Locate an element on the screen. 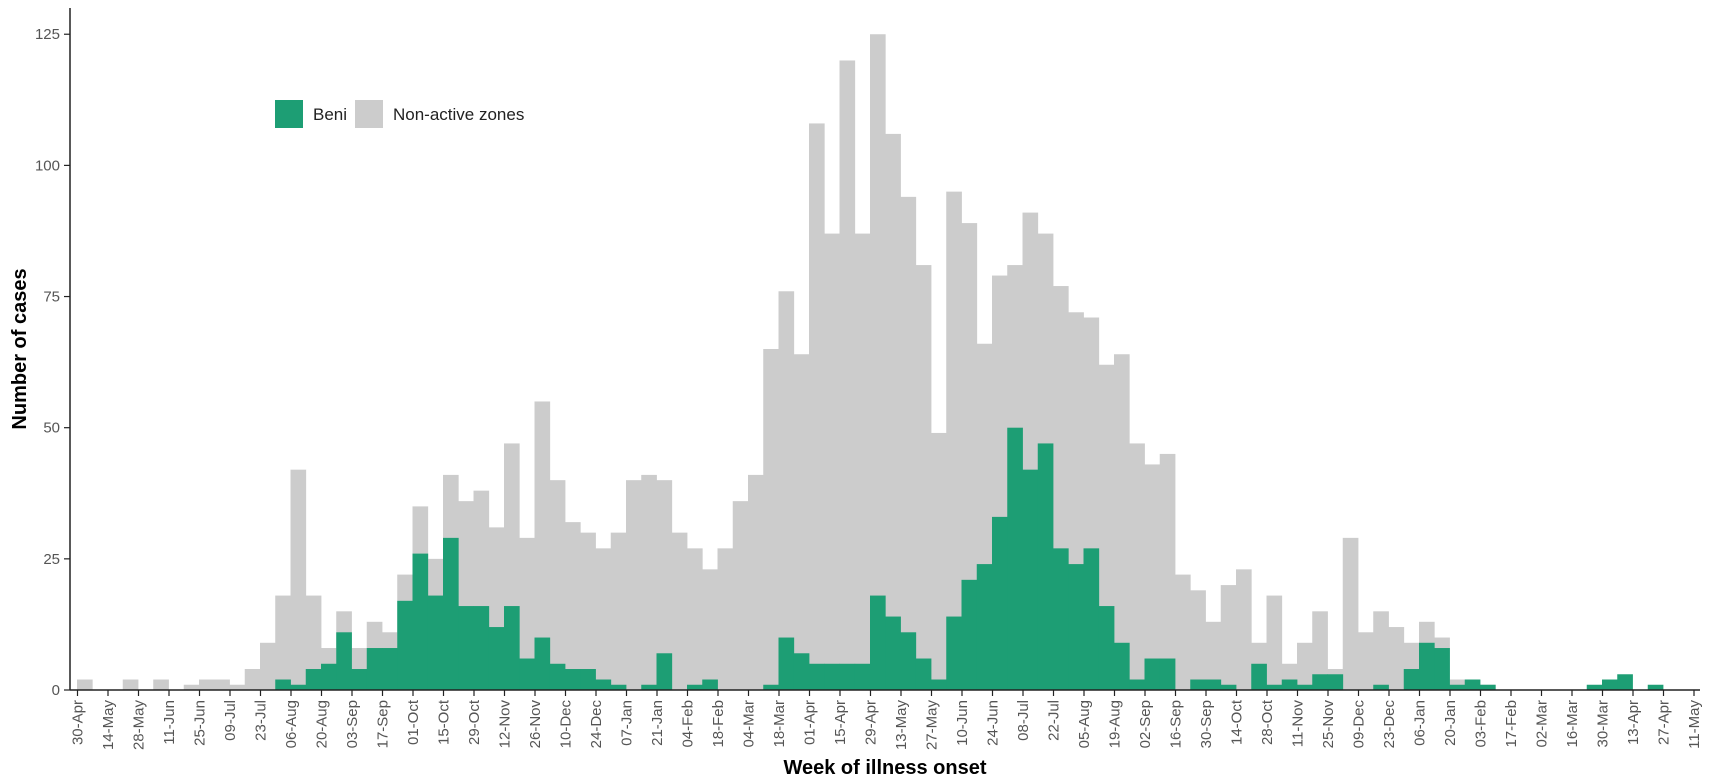 The height and width of the screenshot is (782, 1710). x-tick-label-18-feb: 18-Feb is located at coordinates (718, 724).